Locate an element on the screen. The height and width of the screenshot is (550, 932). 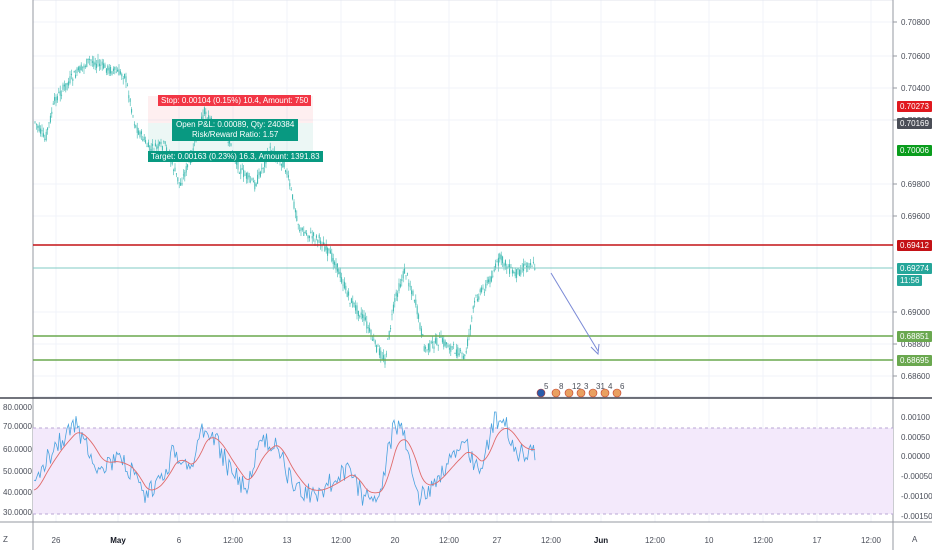
price-tag: 0.70169 is located at coordinates (914, 123).